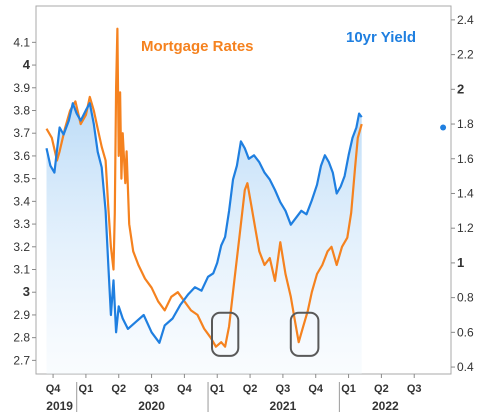 Image resolution: width=489 pixels, height=418 pixels. Describe the element at coordinates (465, 228) in the screenshot. I see `right-axis-tick-label: 1.2` at that location.